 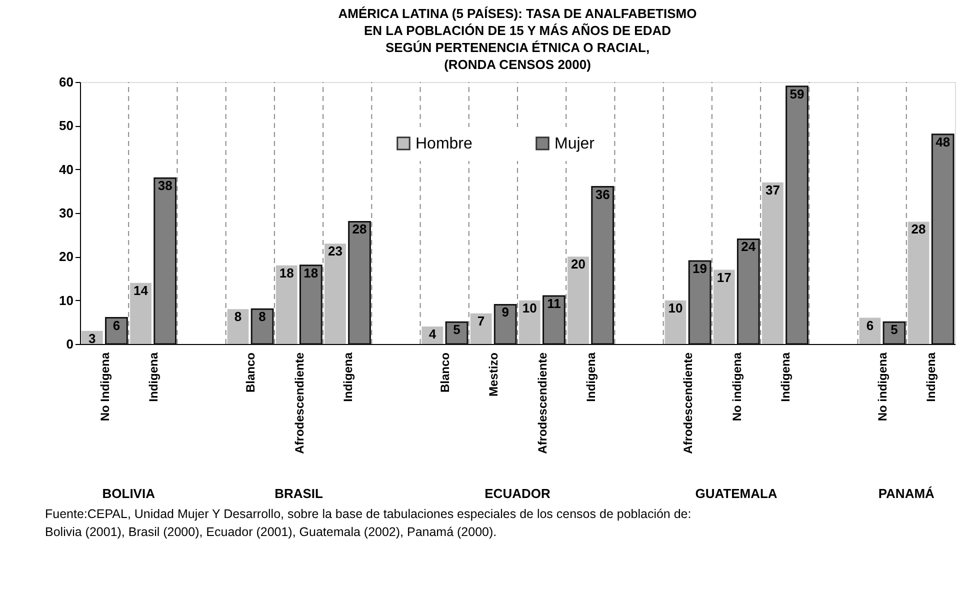 I want to click on y-tick-label: 60, so click(x=66, y=82).